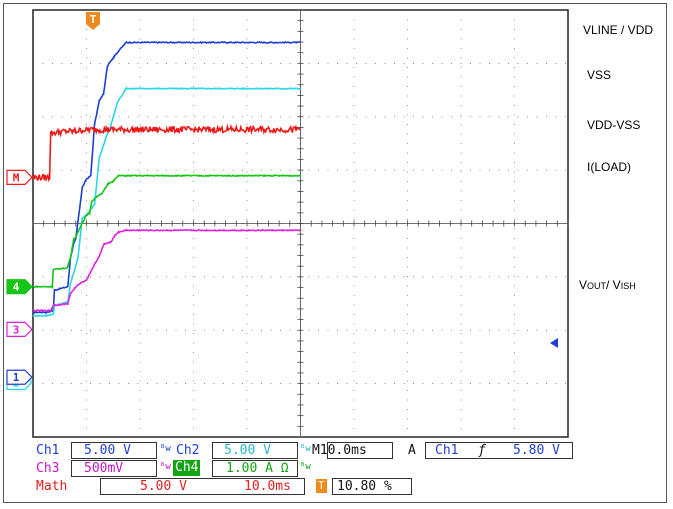 This screenshot has width=673, height=509. What do you see at coordinates (499, 450) in the screenshot?
I see `trigger-box` at bounding box center [499, 450].